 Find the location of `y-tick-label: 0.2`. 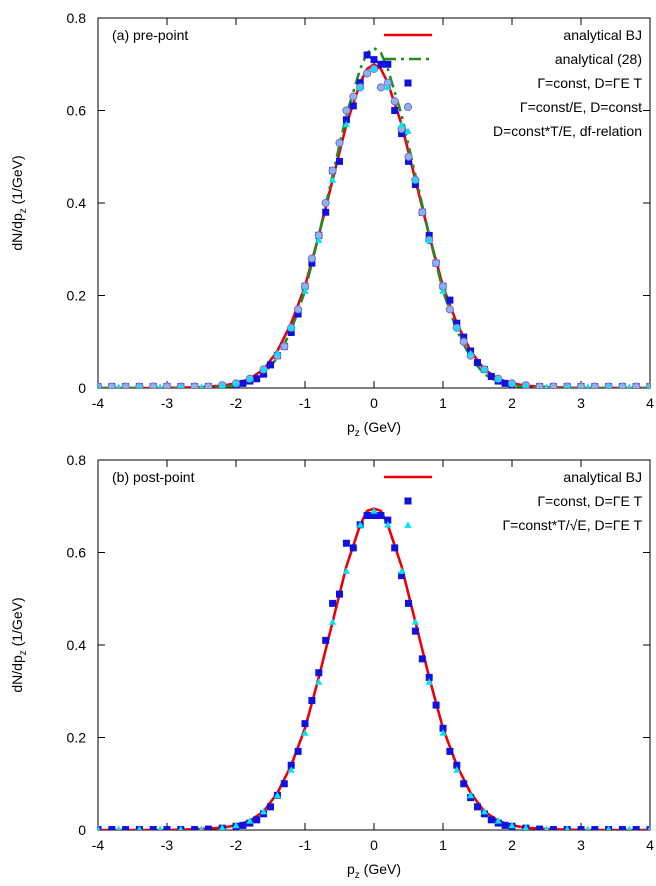

y-tick-label: 0.2 is located at coordinates (77, 296).